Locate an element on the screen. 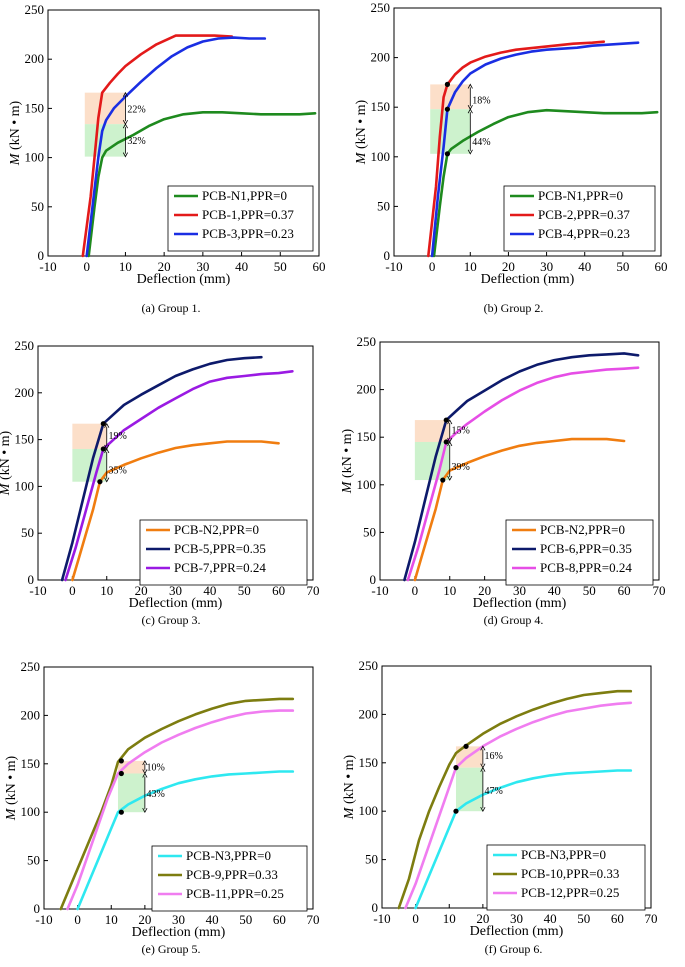 The image size is (685, 967). legend-label: PCB-4,PPR=0.23 is located at coordinates (584, 233).